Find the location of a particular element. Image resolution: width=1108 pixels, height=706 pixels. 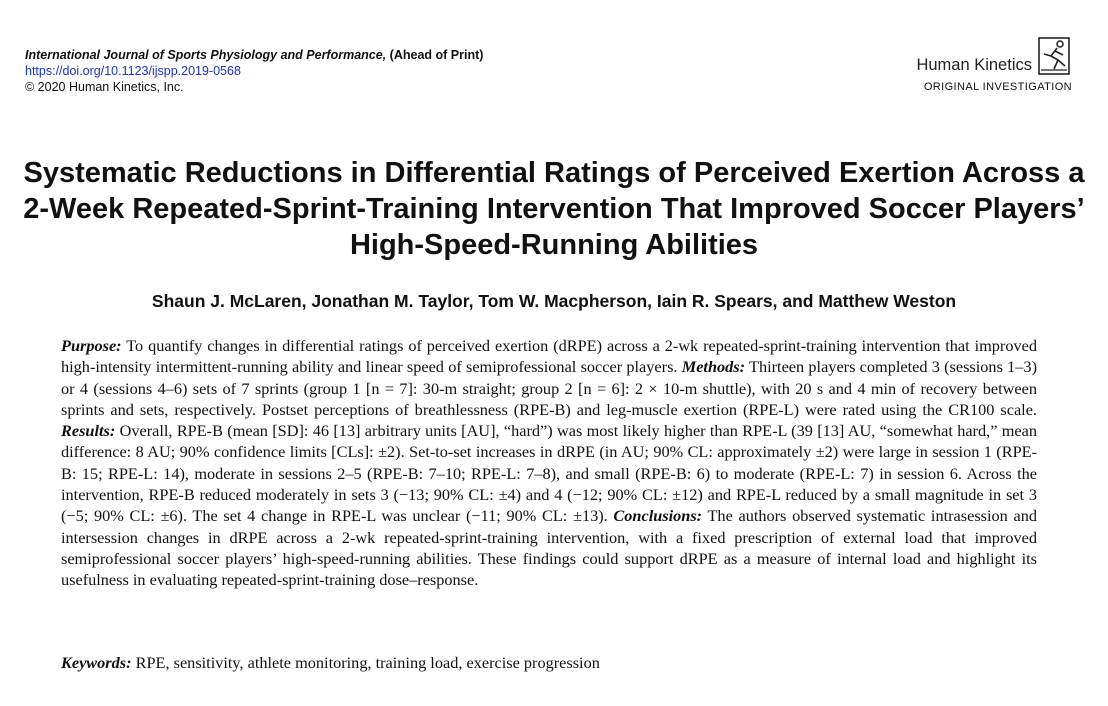

conclusions-label: Conclusions: is located at coordinates (658, 516).